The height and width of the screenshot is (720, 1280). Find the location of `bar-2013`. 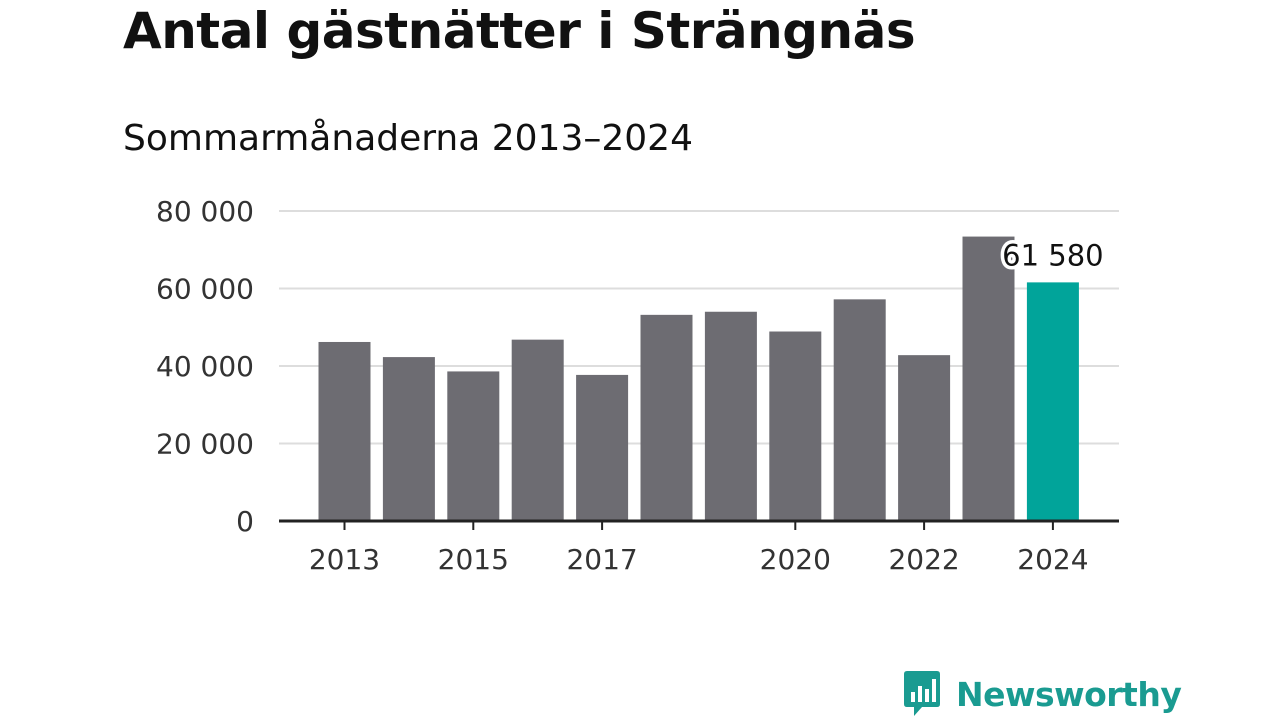

bar-2013 is located at coordinates (344, 431).